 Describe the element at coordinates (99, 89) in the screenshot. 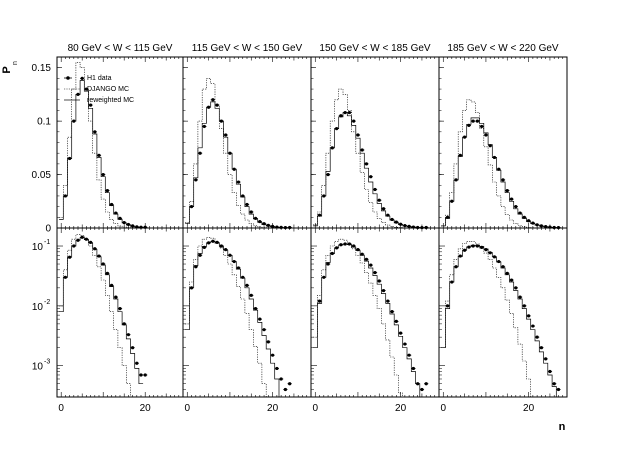

I see `legend: H1 data DJANGO MC reweighted MC` at that location.